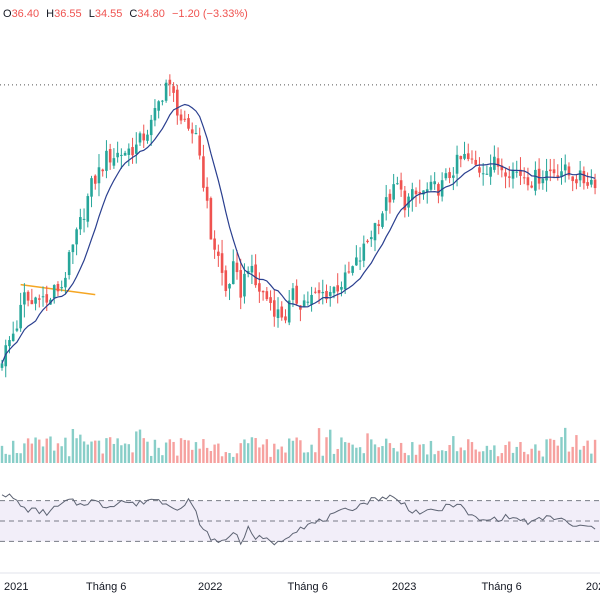 This screenshot has height=600, width=600. What do you see at coordinates (210, 14) in the screenshot?
I see `ohlc-change-value: −1.20 (−3.33%)` at bounding box center [210, 14].